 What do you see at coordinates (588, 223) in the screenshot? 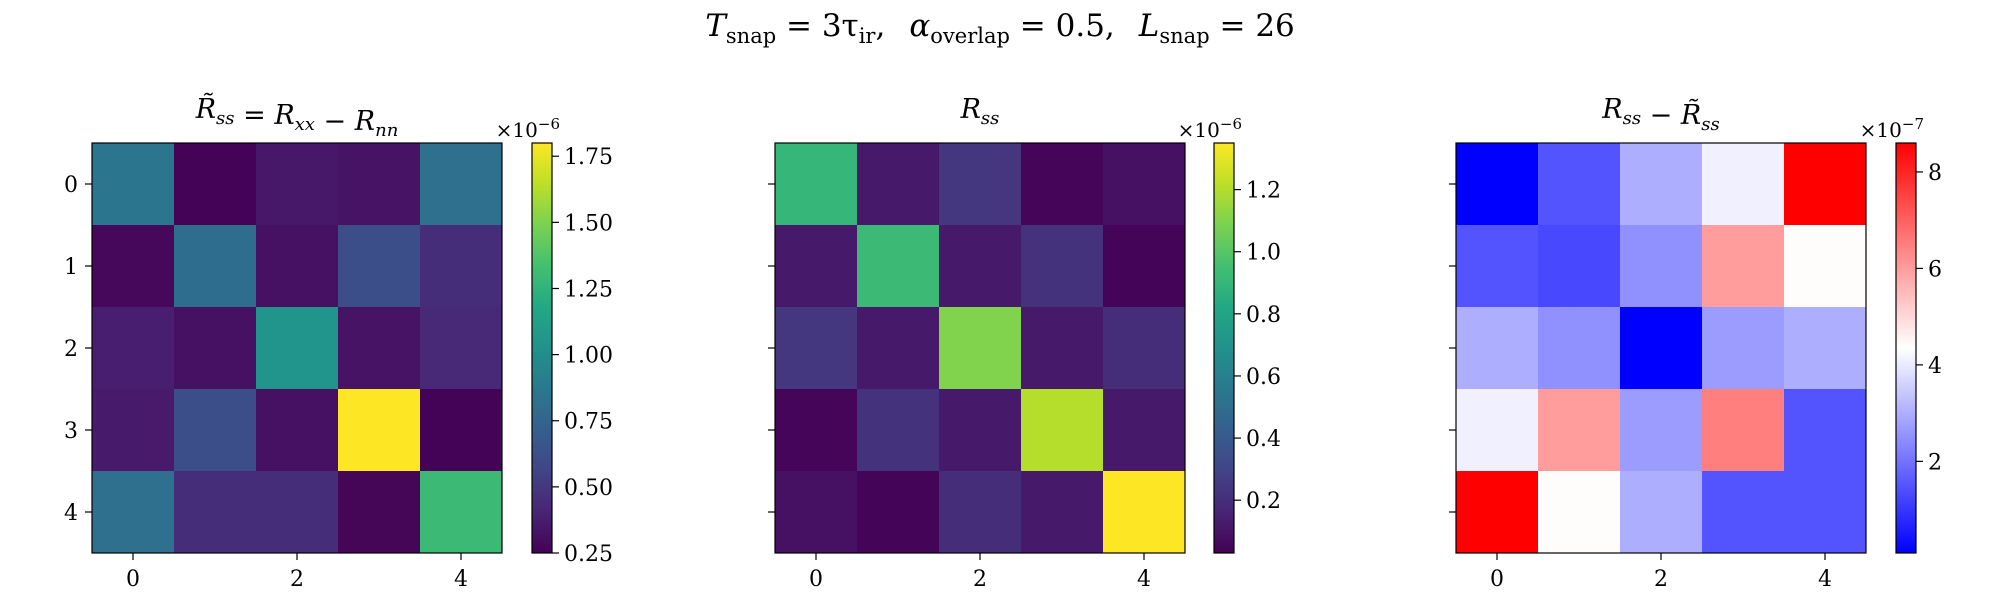
I see `colorbar-tick-label: 1.50` at bounding box center [588, 223].